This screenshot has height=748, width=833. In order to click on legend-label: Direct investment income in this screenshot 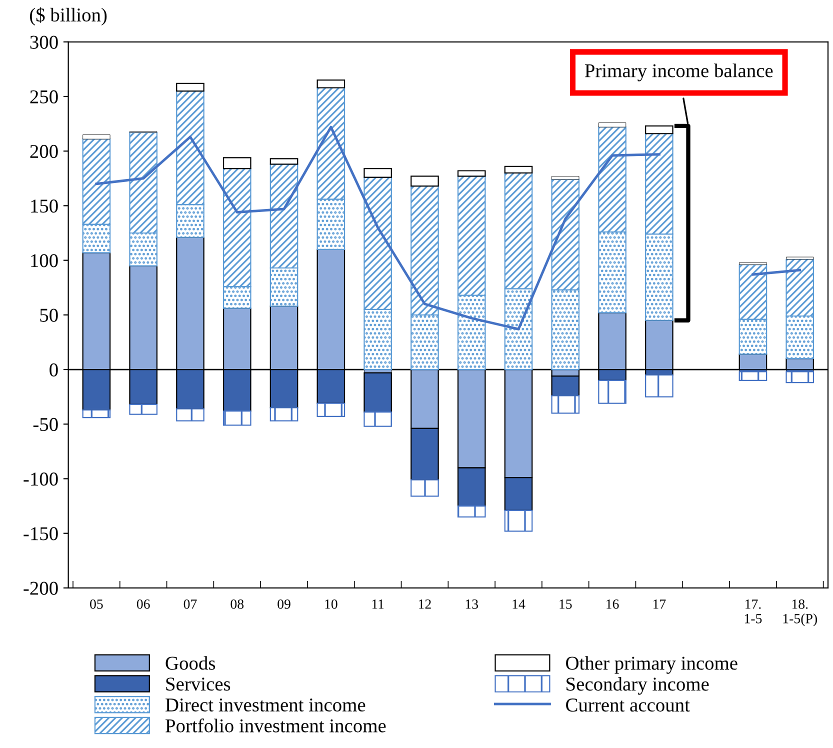, I will do `click(266, 705)`.